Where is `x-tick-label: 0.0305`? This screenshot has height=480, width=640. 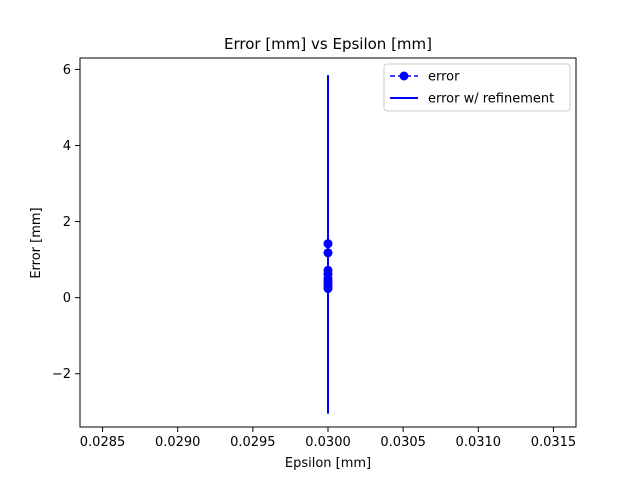 x-tick-label: 0.0305 is located at coordinates (403, 442).